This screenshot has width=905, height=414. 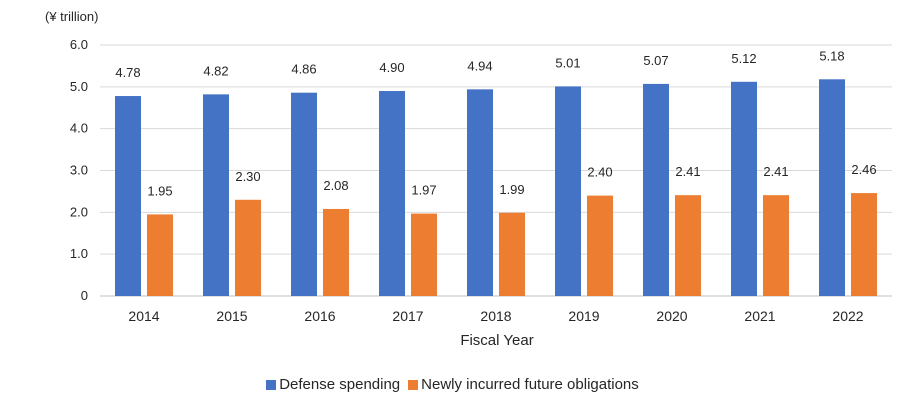 I want to click on data-label-obligations: 1.97, so click(x=423, y=190).